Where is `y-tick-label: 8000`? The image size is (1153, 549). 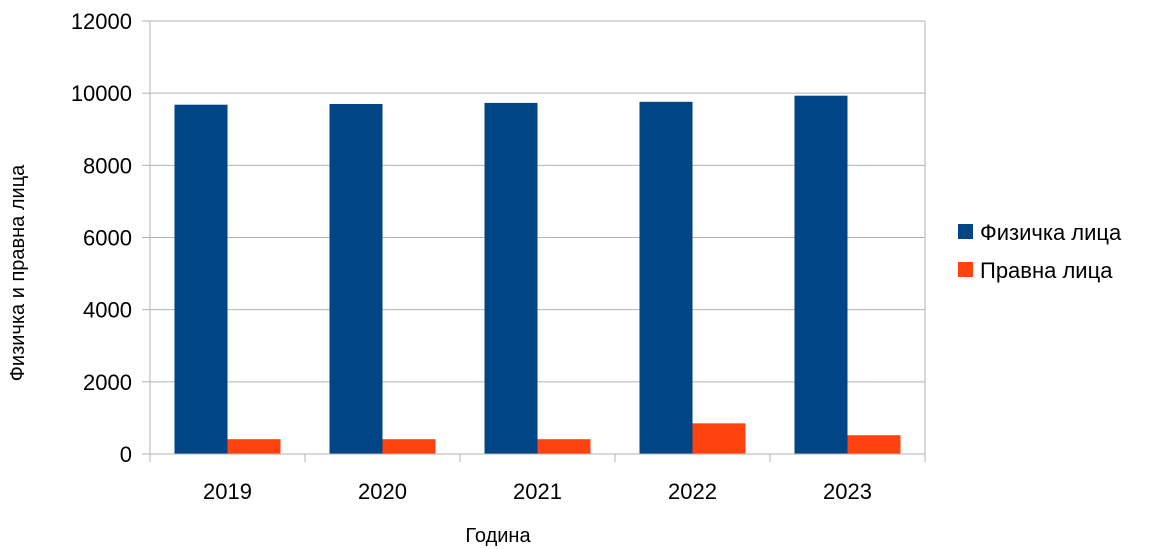
y-tick-label: 8000 is located at coordinates (107, 165).